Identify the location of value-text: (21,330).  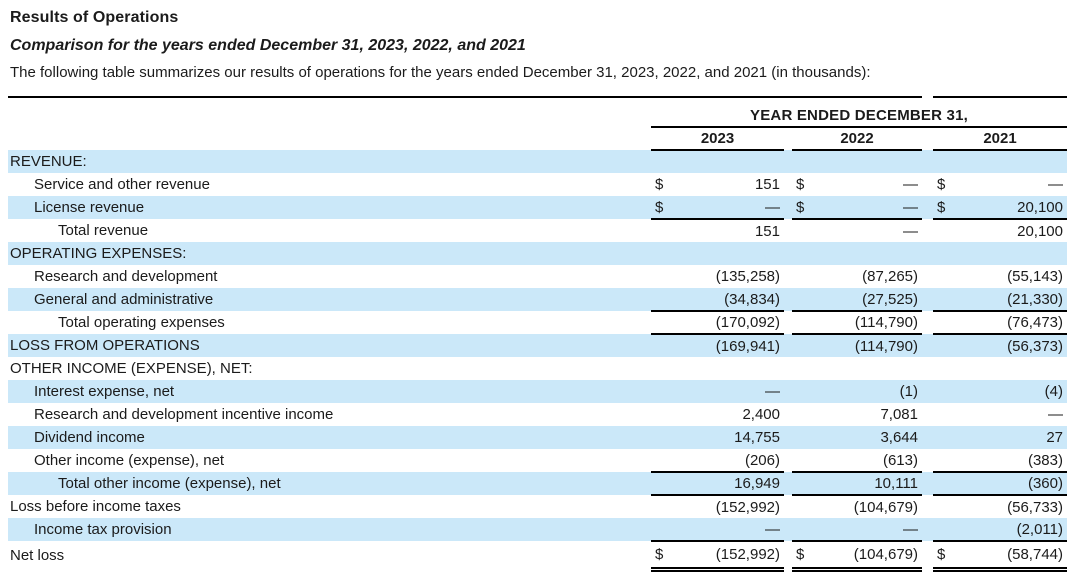
(1035, 299).